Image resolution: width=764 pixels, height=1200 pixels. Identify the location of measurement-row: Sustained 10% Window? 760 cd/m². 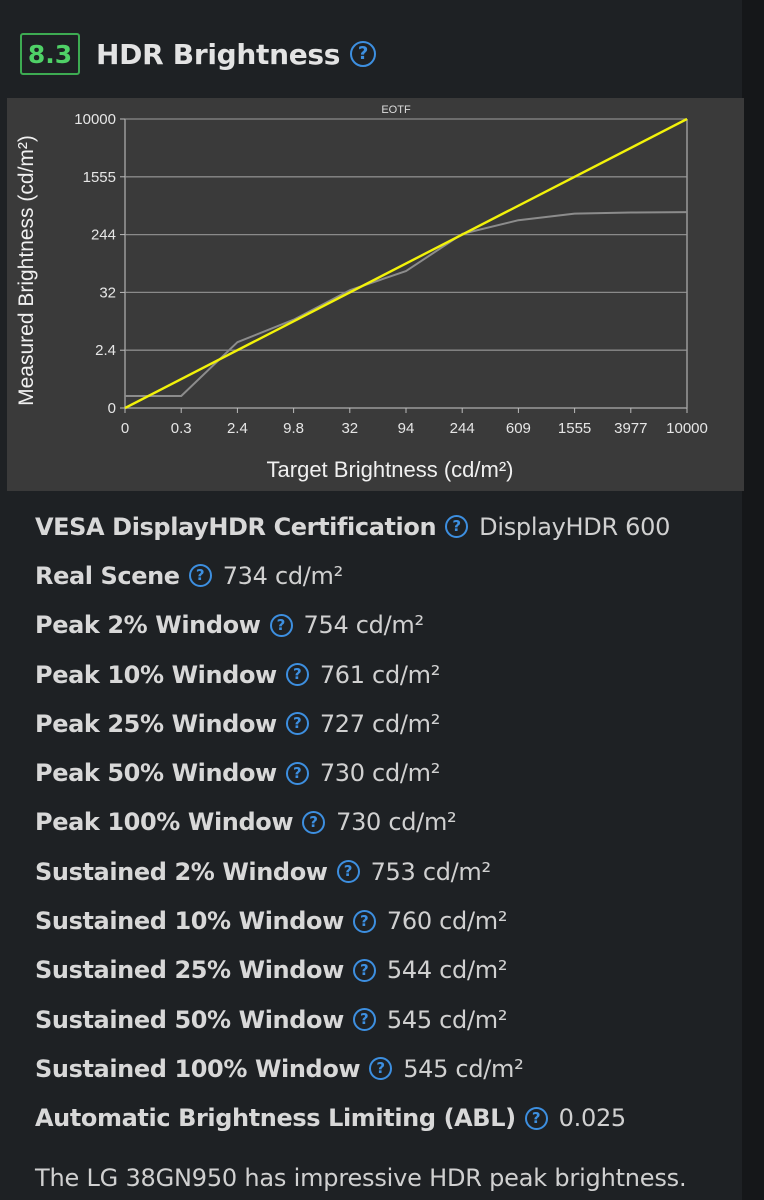
(385, 920).